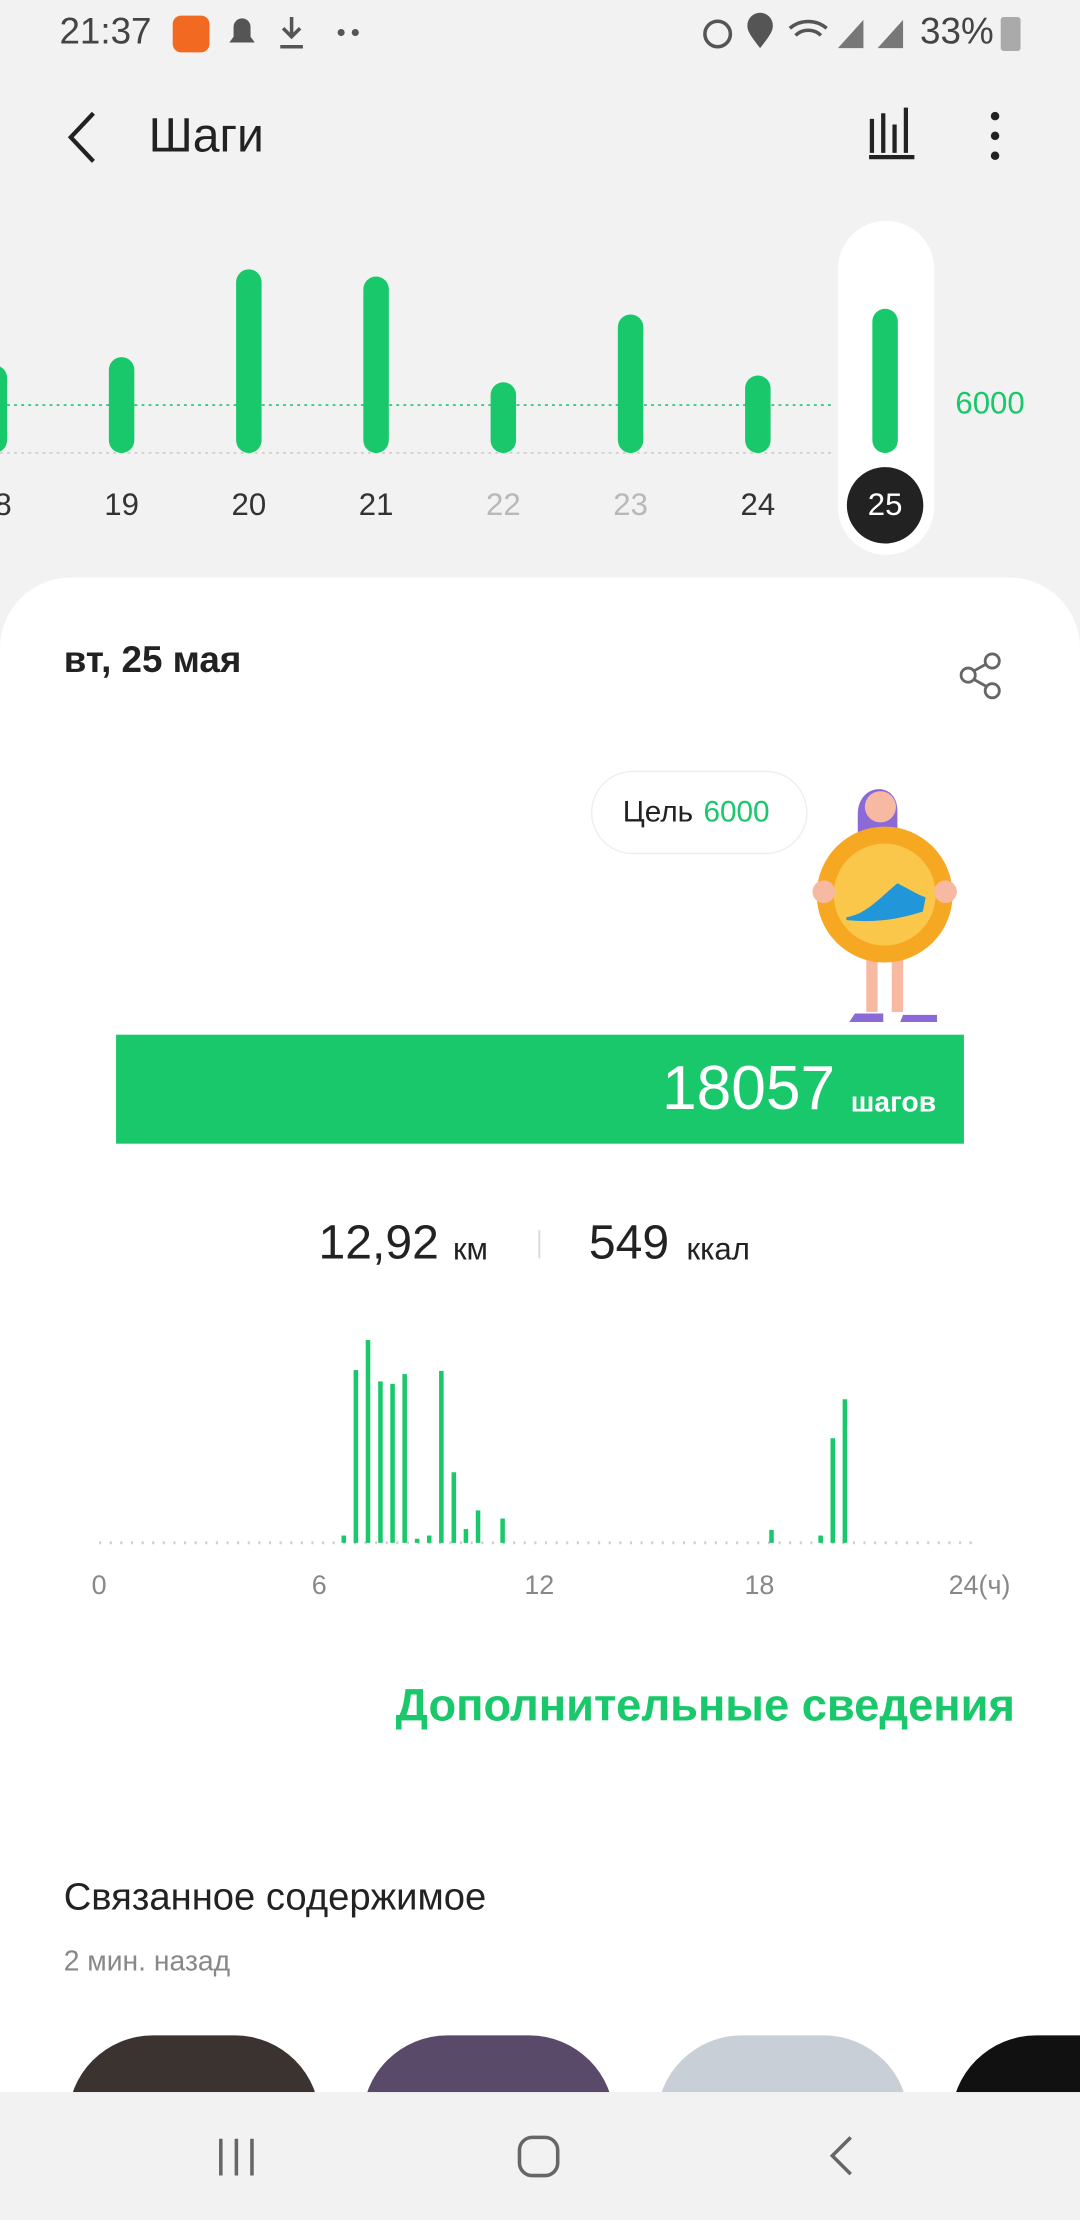  What do you see at coordinates (957, 31) in the screenshot?
I see `battery-level: 33%` at bounding box center [957, 31].